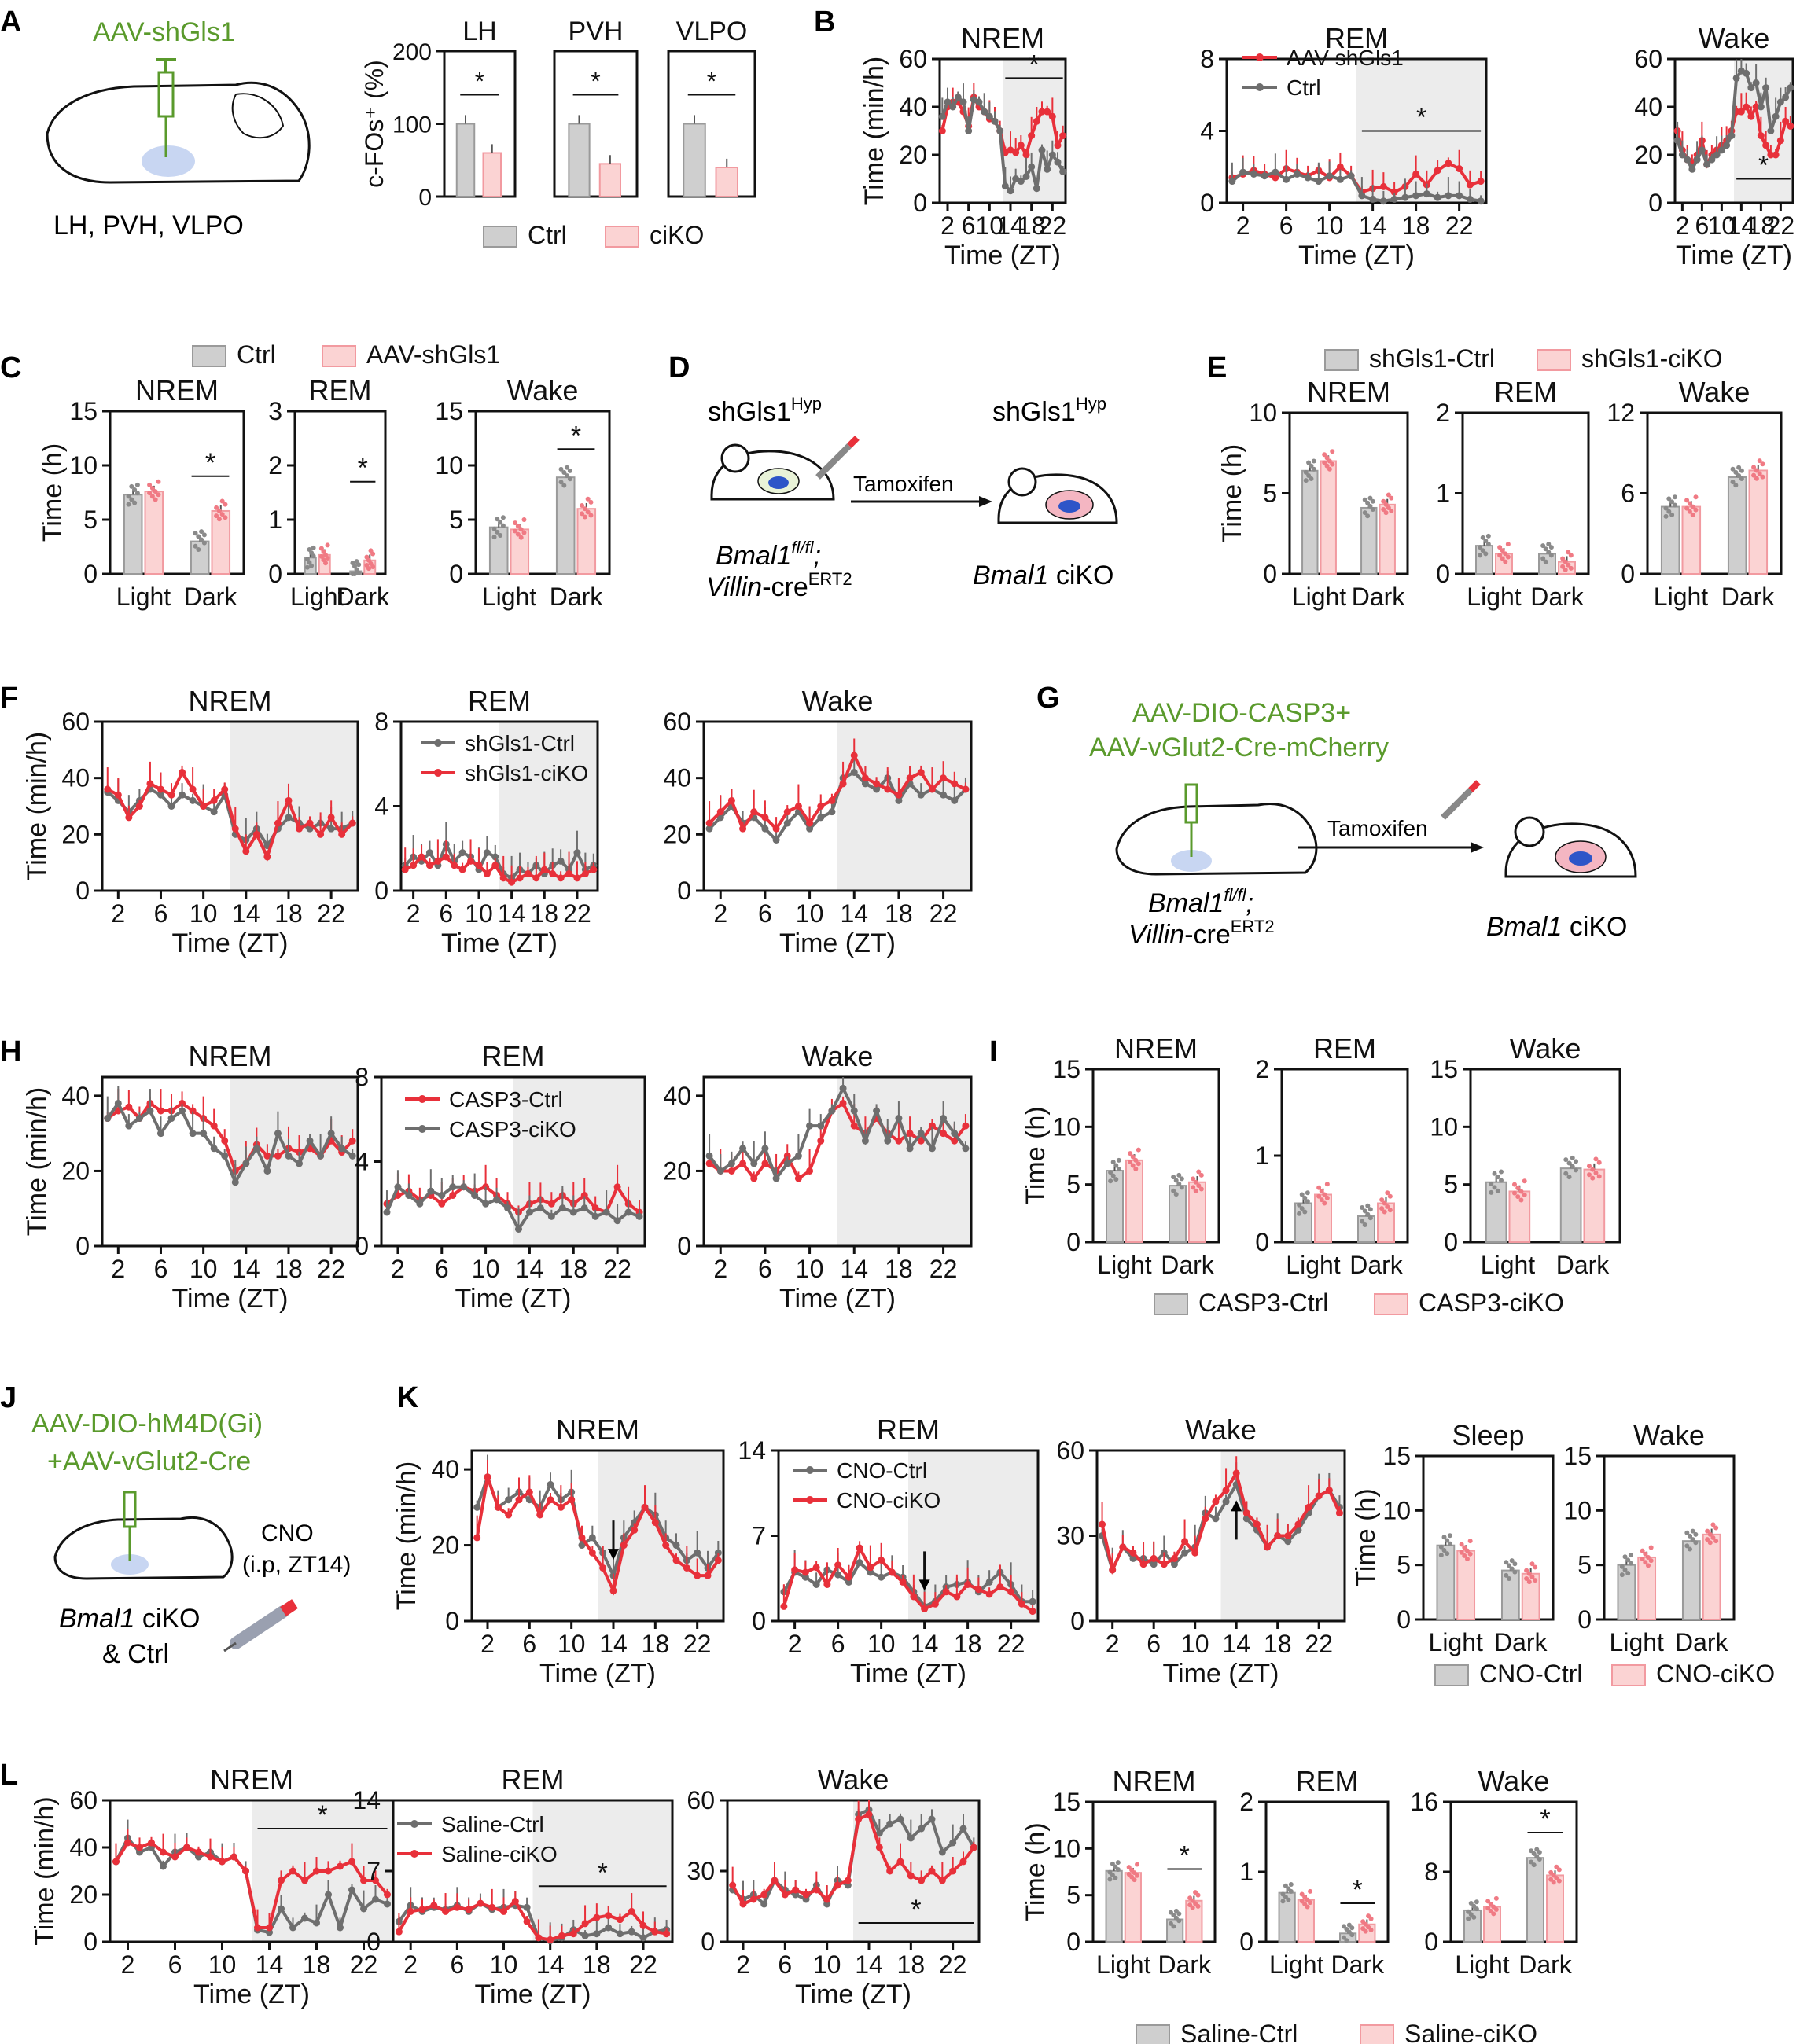  What do you see at coordinates (1722, 226) in the screenshot?
I see `x-tick-label: 10` at bounding box center [1722, 226].